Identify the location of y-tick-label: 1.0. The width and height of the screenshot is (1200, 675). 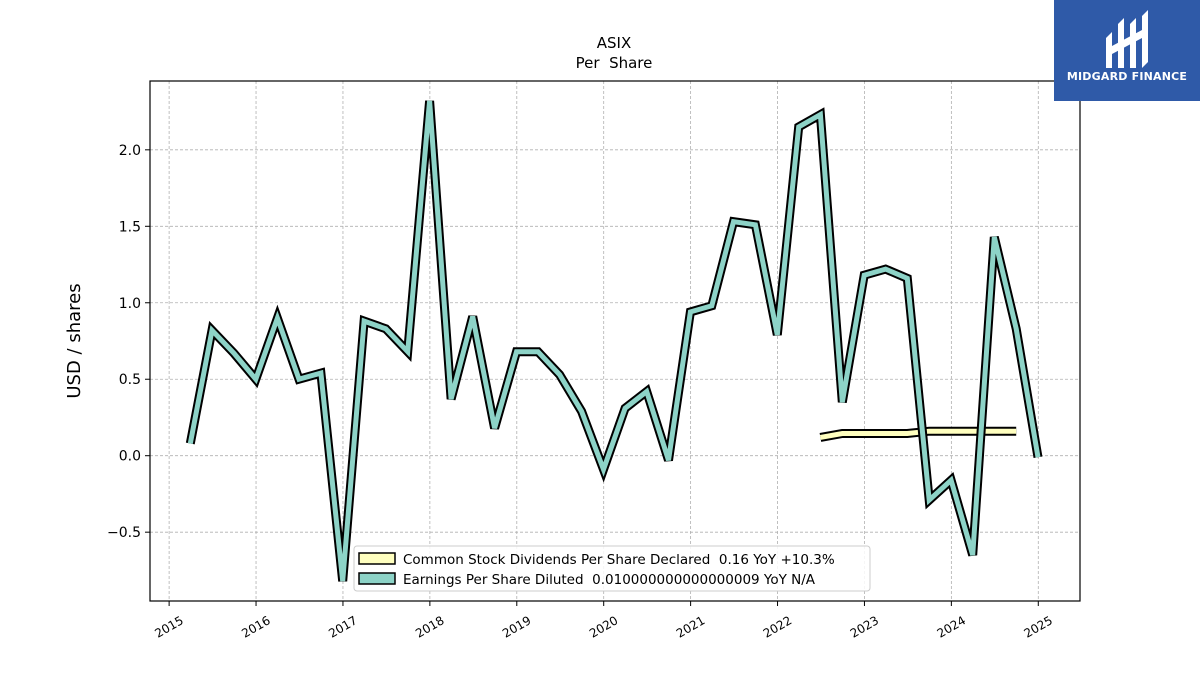
(130, 304).